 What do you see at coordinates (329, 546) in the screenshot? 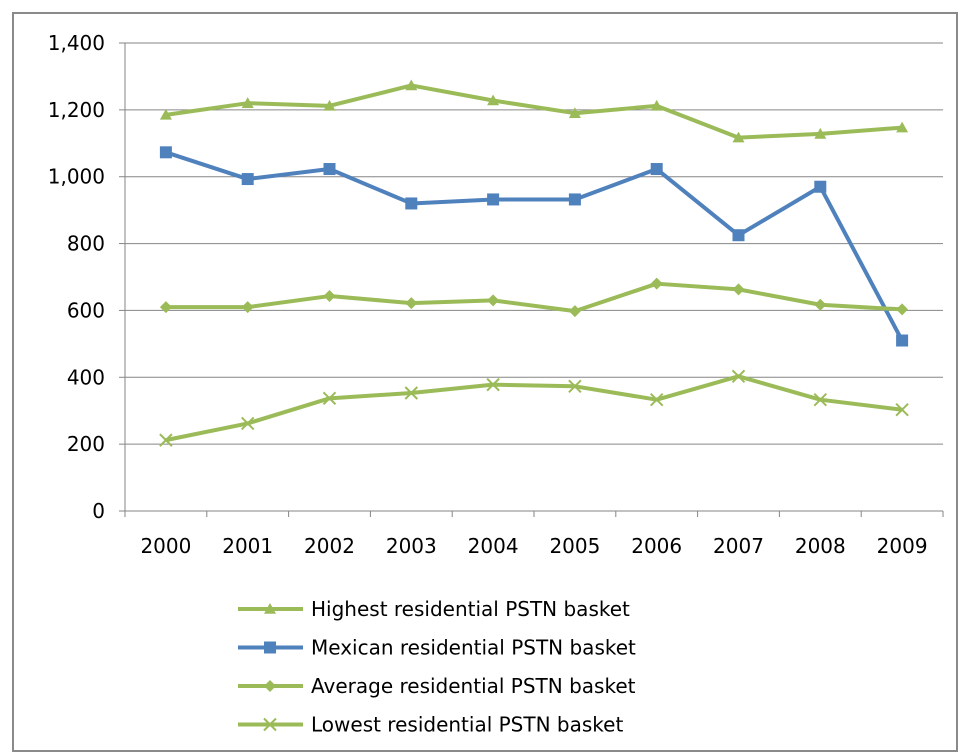
I see `x-tick-label: 2002` at bounding box center [329, 546].